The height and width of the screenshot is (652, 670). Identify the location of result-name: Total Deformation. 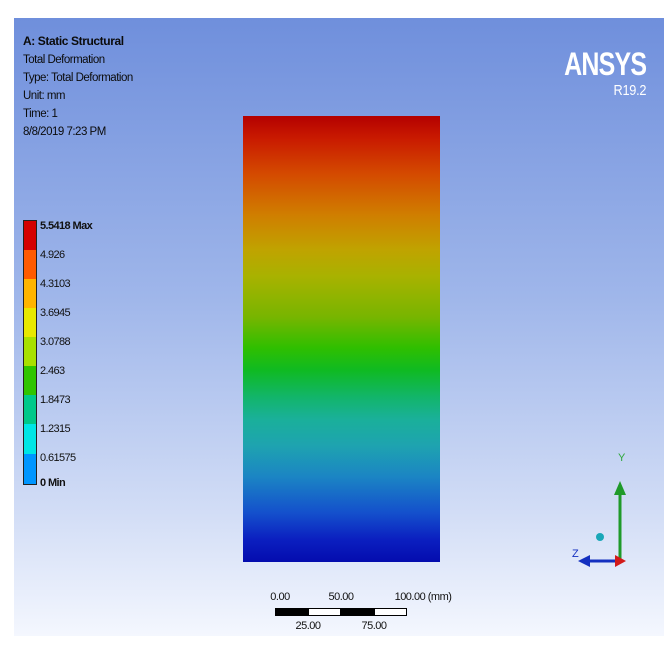
(64, 60).